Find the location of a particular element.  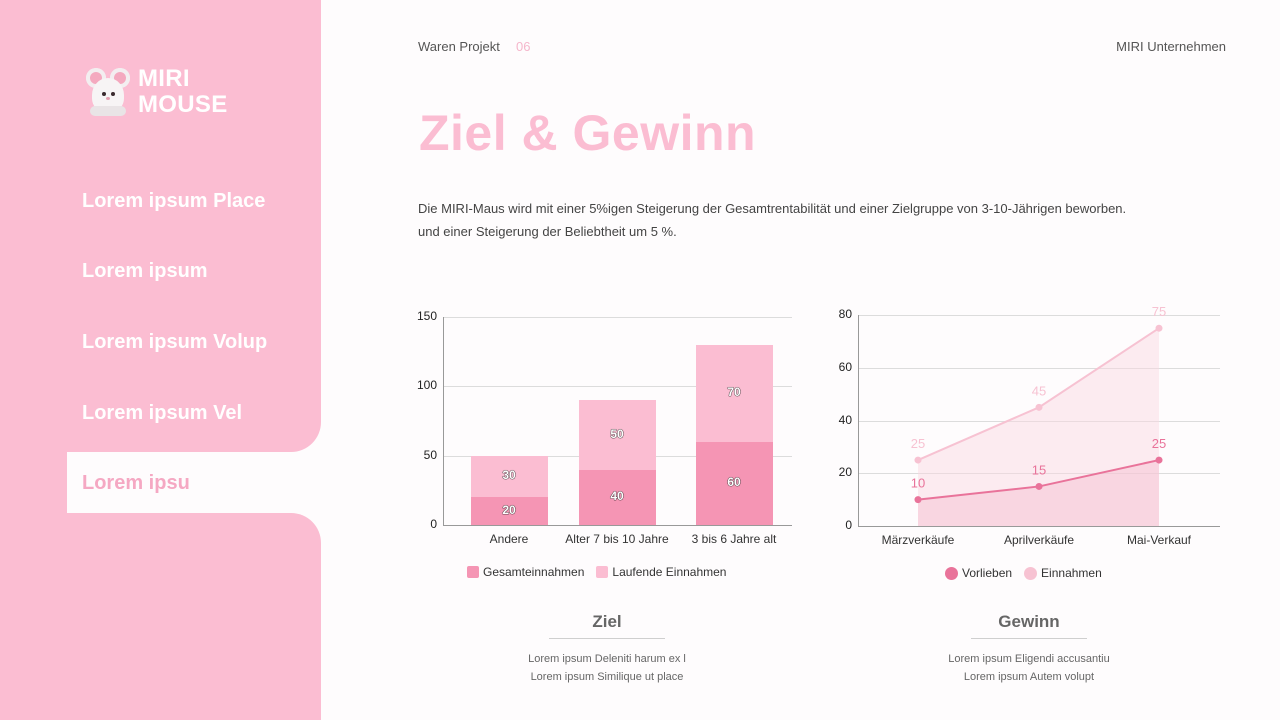

bar-value-label: 50 is located at coordinates (617, 434).